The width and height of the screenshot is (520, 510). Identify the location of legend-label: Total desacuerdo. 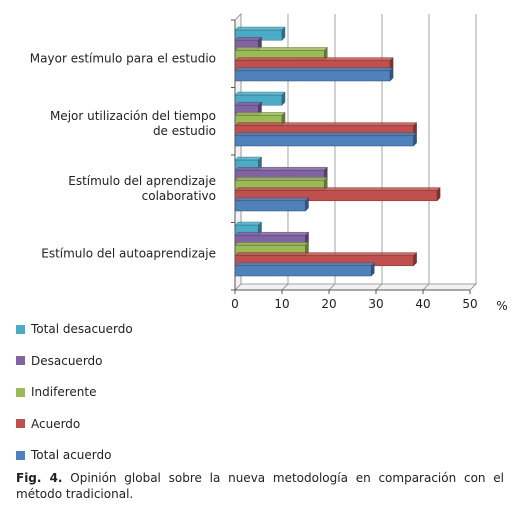
(82, 329).